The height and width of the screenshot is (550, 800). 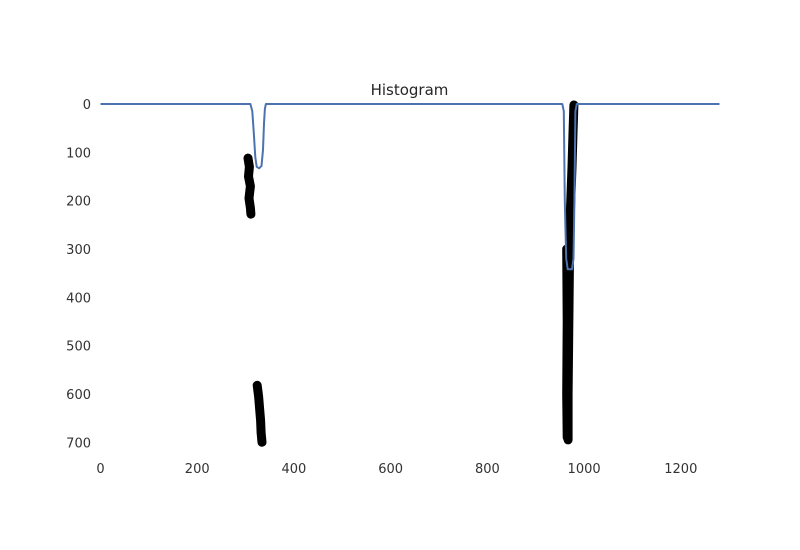 What do you see at coordinates (78, 443) in the screenshot?
I see `y-tick-label: 700` at bounding box center [78, 443].